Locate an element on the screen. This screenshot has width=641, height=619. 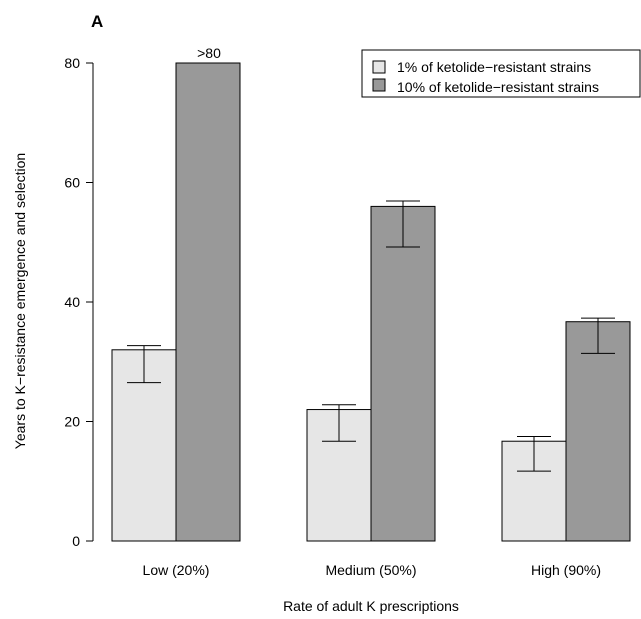
legend-box is located at coordinates (501, 73).